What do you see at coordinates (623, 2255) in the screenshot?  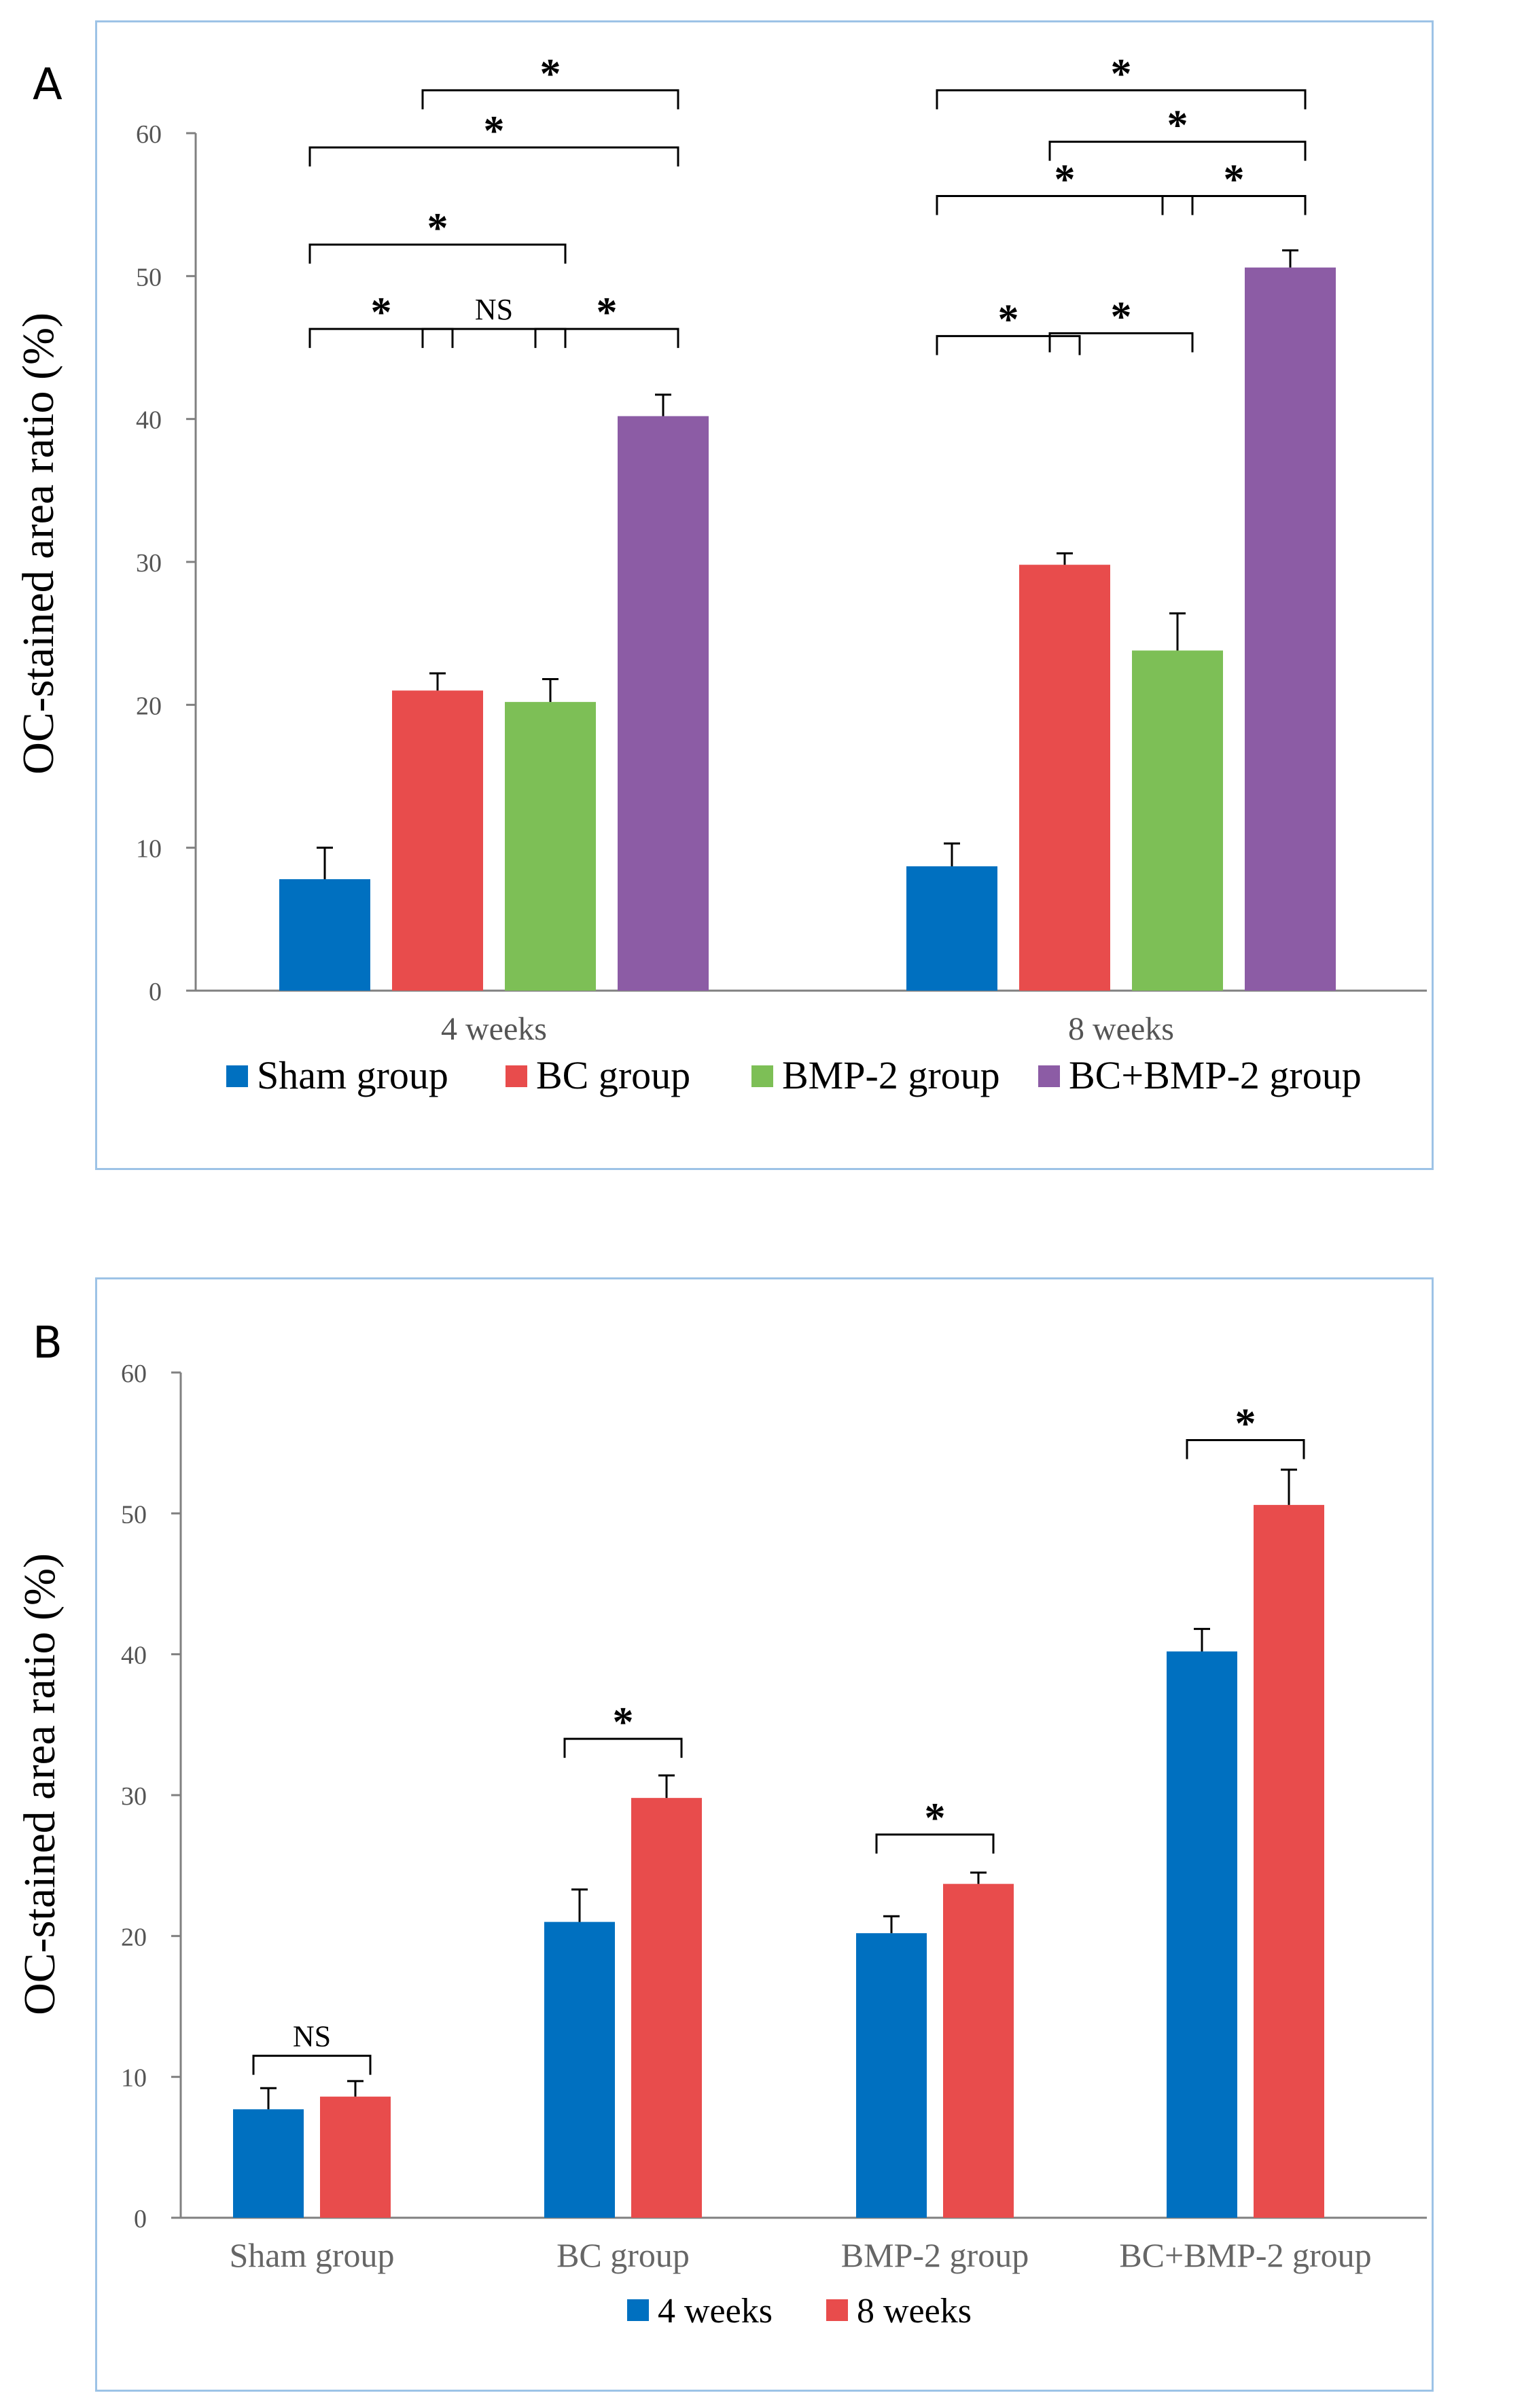 I see `x-category-label: BC group` at bounding box center [623, 2255].